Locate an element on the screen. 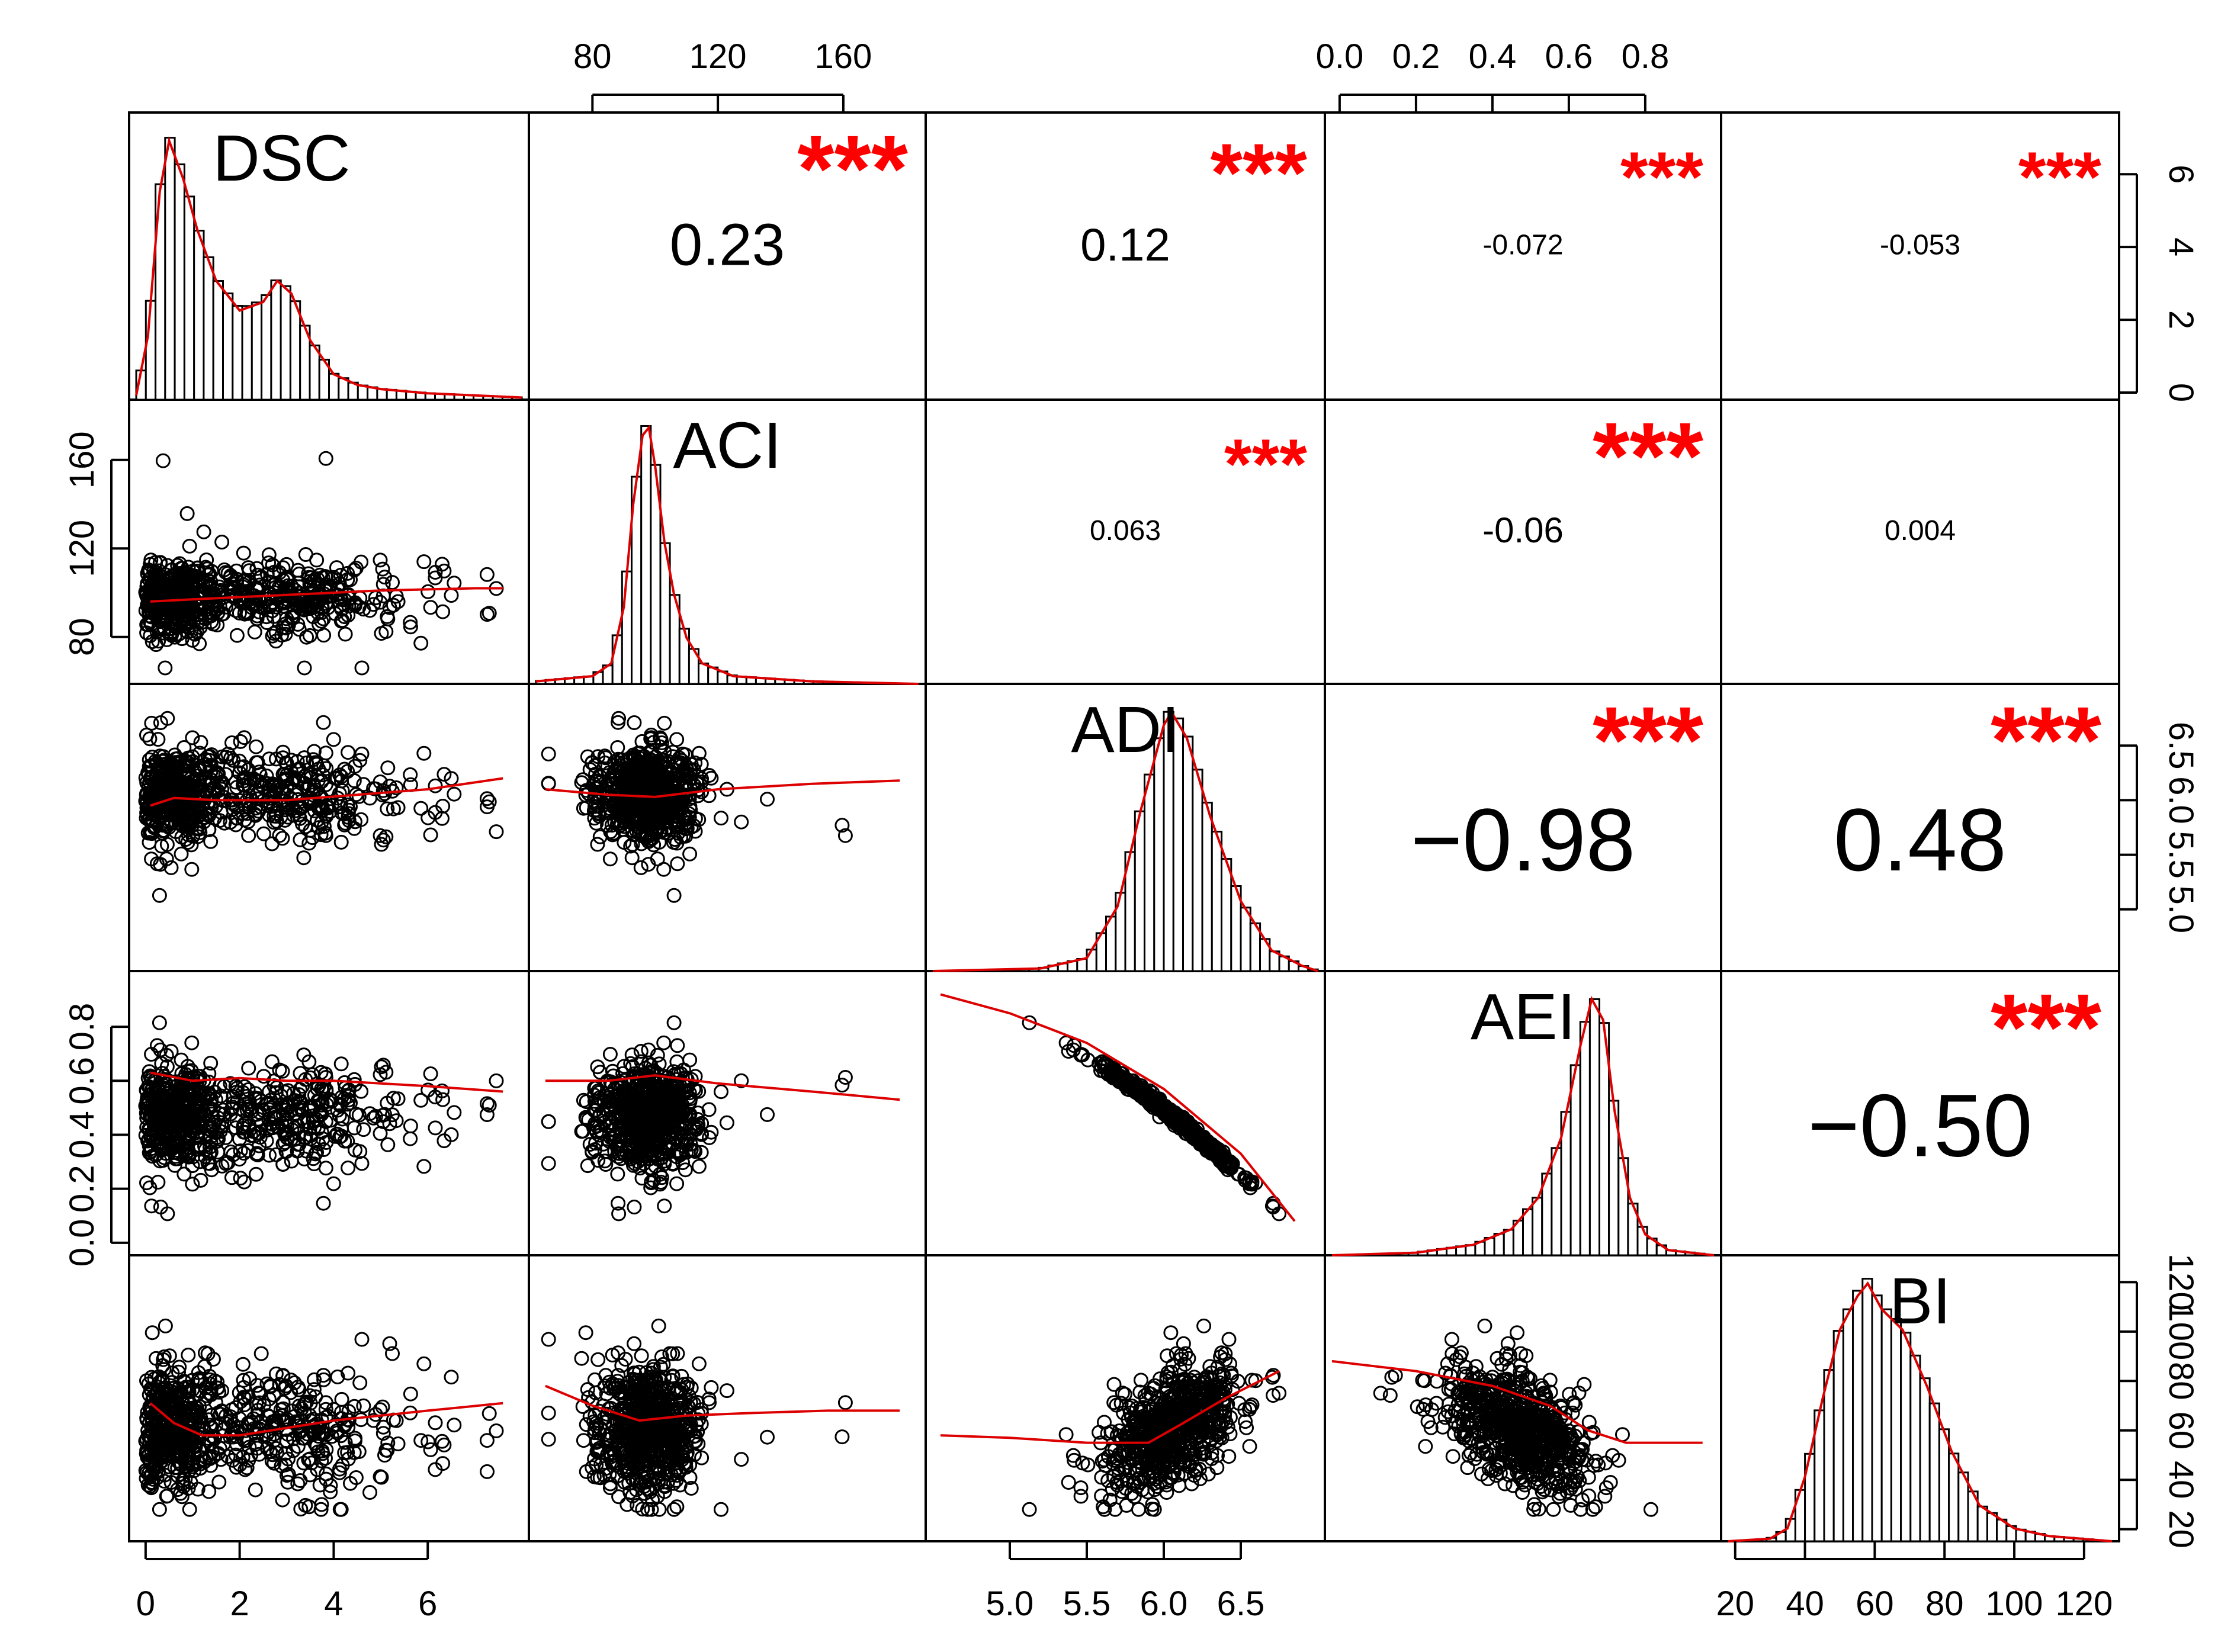 The image size is (2218, 1652). scatter-ACI-vs-DSC is located at coordinates (321, 563).